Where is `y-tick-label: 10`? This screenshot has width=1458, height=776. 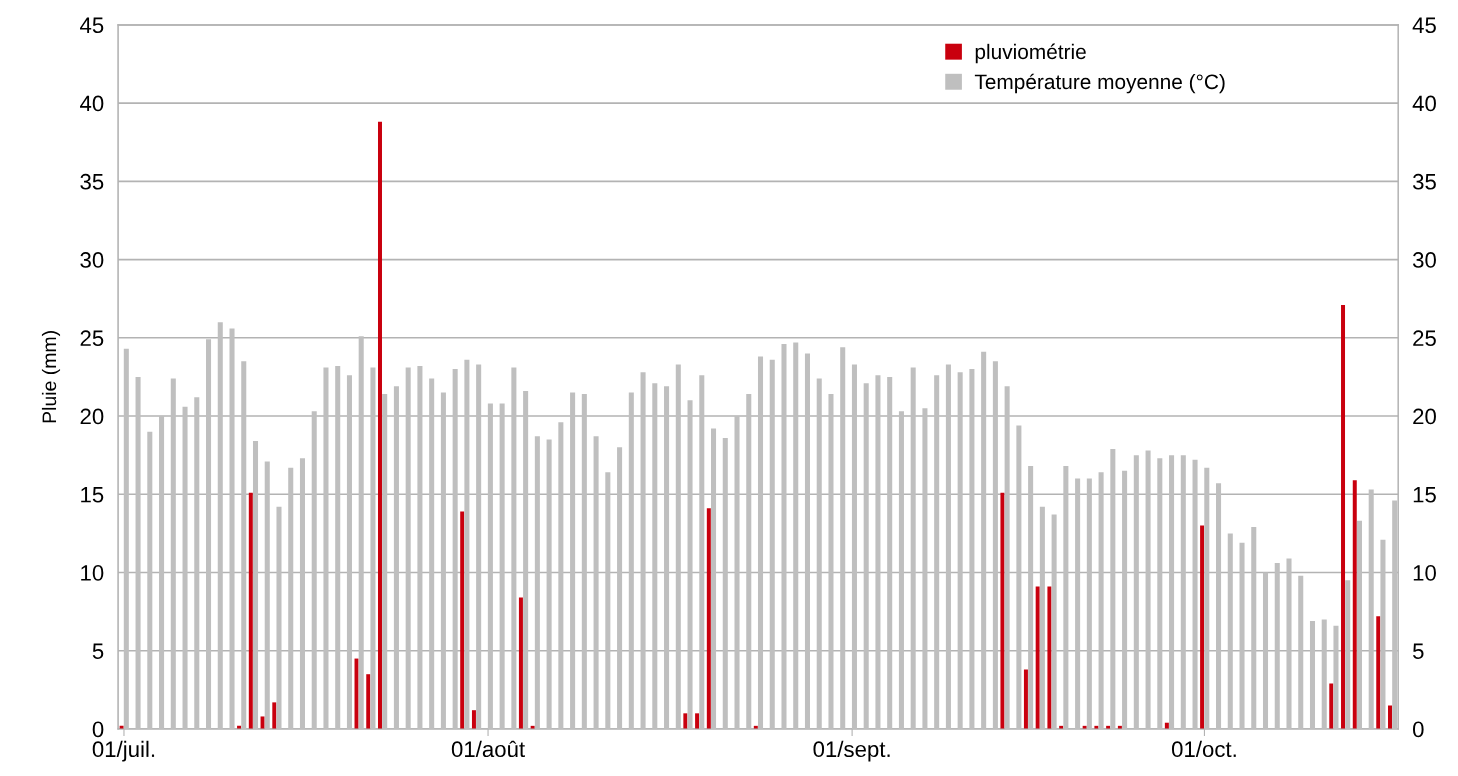
y-tick-label: 10 is located at coordinates (92, 573).